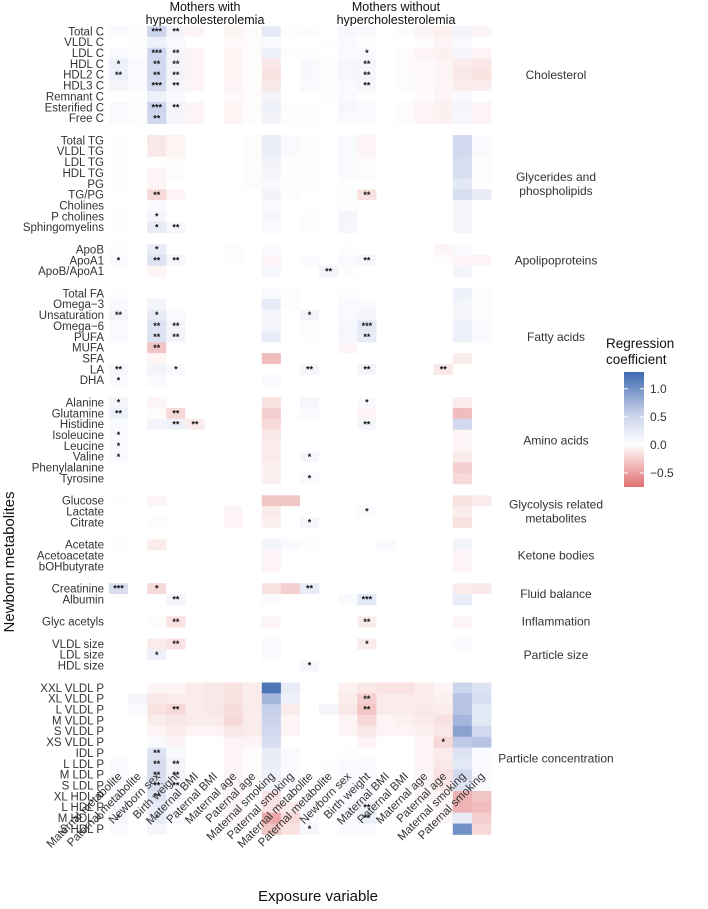 This screenshot has height=909, width=708. What do you see at coordinates (556, 594) in the screenshot?
I see `group-label: Fluid balance` at bounding box center [556, 594].